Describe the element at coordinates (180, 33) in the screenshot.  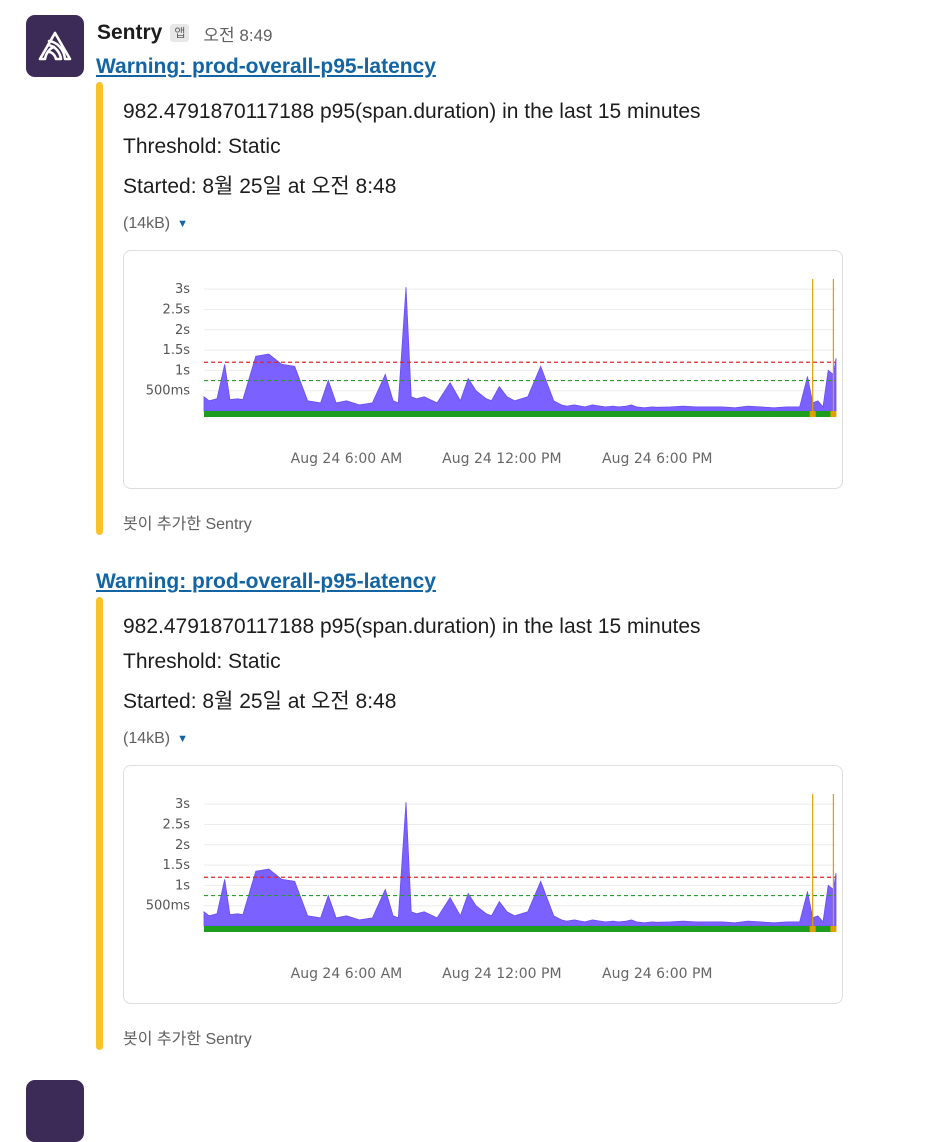
I see `app-badge: 앱` at that location.